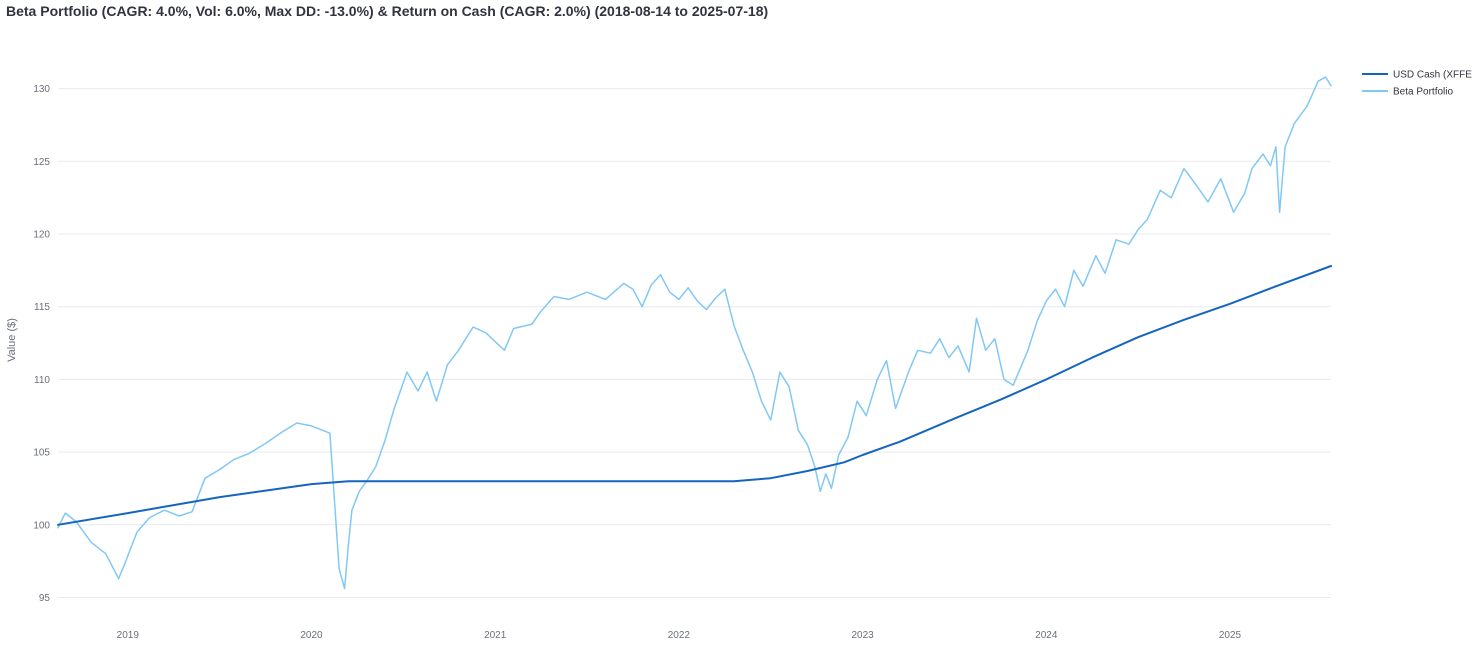  What do you see at coordinates (41, 525) in the screenshot?
I see `y-tick-label: 100` at bounding box center [41, 525].